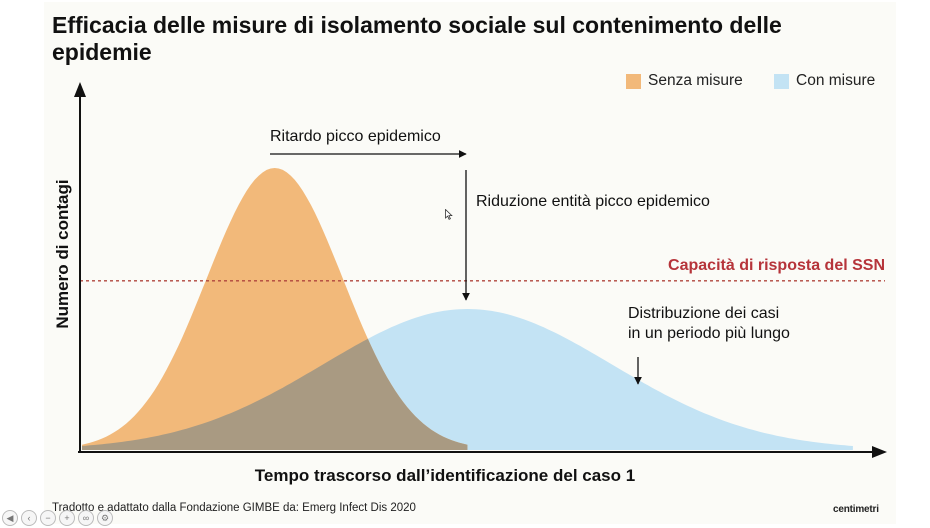 The image size is (930, 528). Describe the element at coordinates (105, 518) in the screenshot. I see `settings-icon: ⚙` at that location.